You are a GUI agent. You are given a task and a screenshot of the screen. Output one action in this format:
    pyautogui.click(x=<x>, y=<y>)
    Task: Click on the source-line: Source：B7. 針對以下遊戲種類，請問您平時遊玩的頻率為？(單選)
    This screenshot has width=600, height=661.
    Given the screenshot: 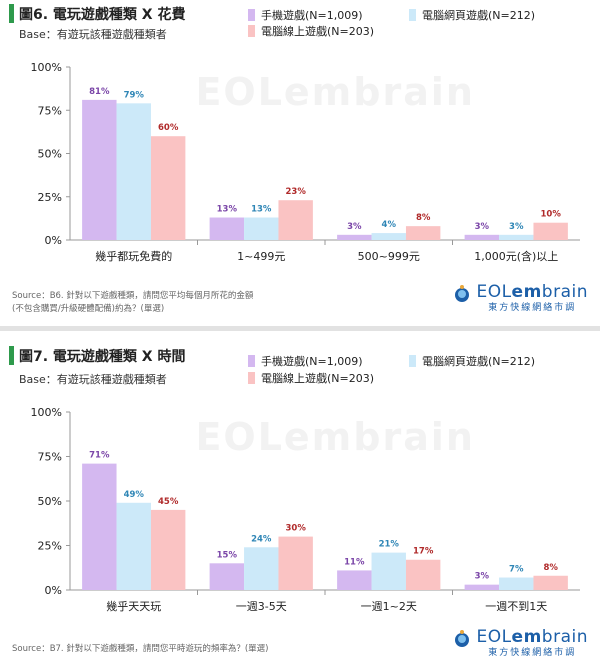 What is the action you would take?
    pyautogui.click(x=140, y=649)
    